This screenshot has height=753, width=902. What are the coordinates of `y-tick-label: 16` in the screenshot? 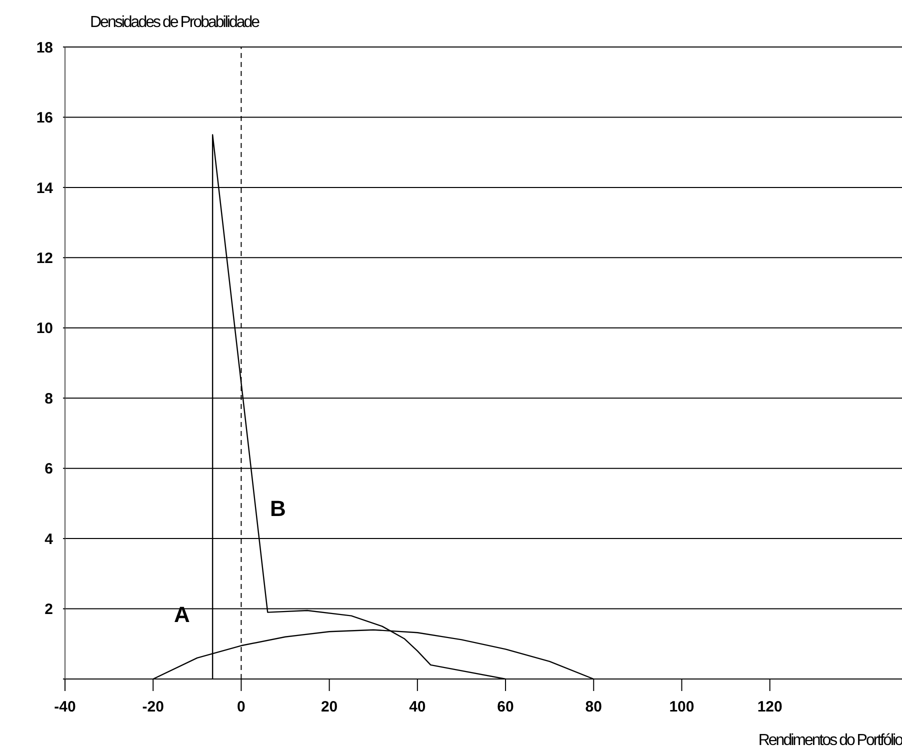 It's located at (44, 118).